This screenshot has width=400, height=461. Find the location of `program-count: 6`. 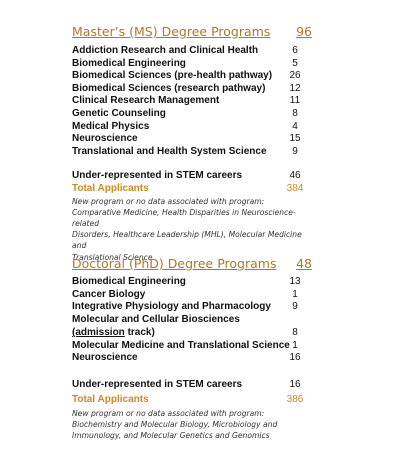

program-count: 6 is located at coordinates (295, 50).